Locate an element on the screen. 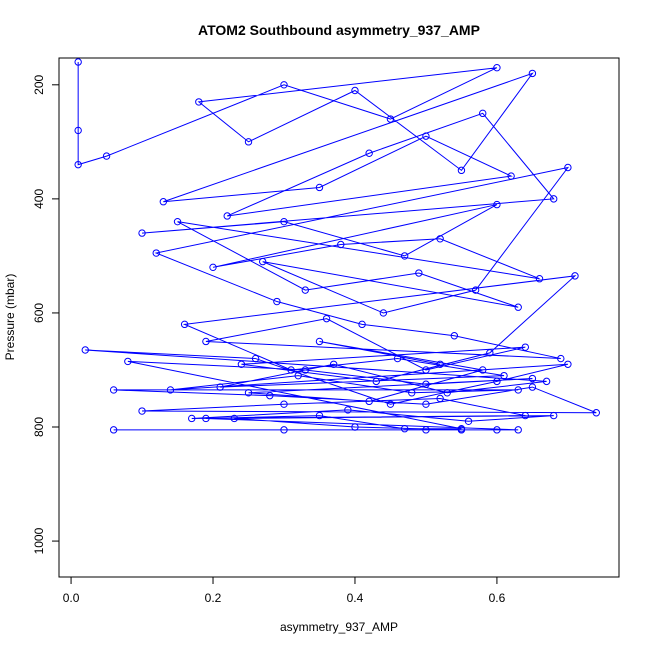 Image resolution: width=650 pixels, height=650 pixels. y-tick-label: 400 is located at coordinates (39, 199).